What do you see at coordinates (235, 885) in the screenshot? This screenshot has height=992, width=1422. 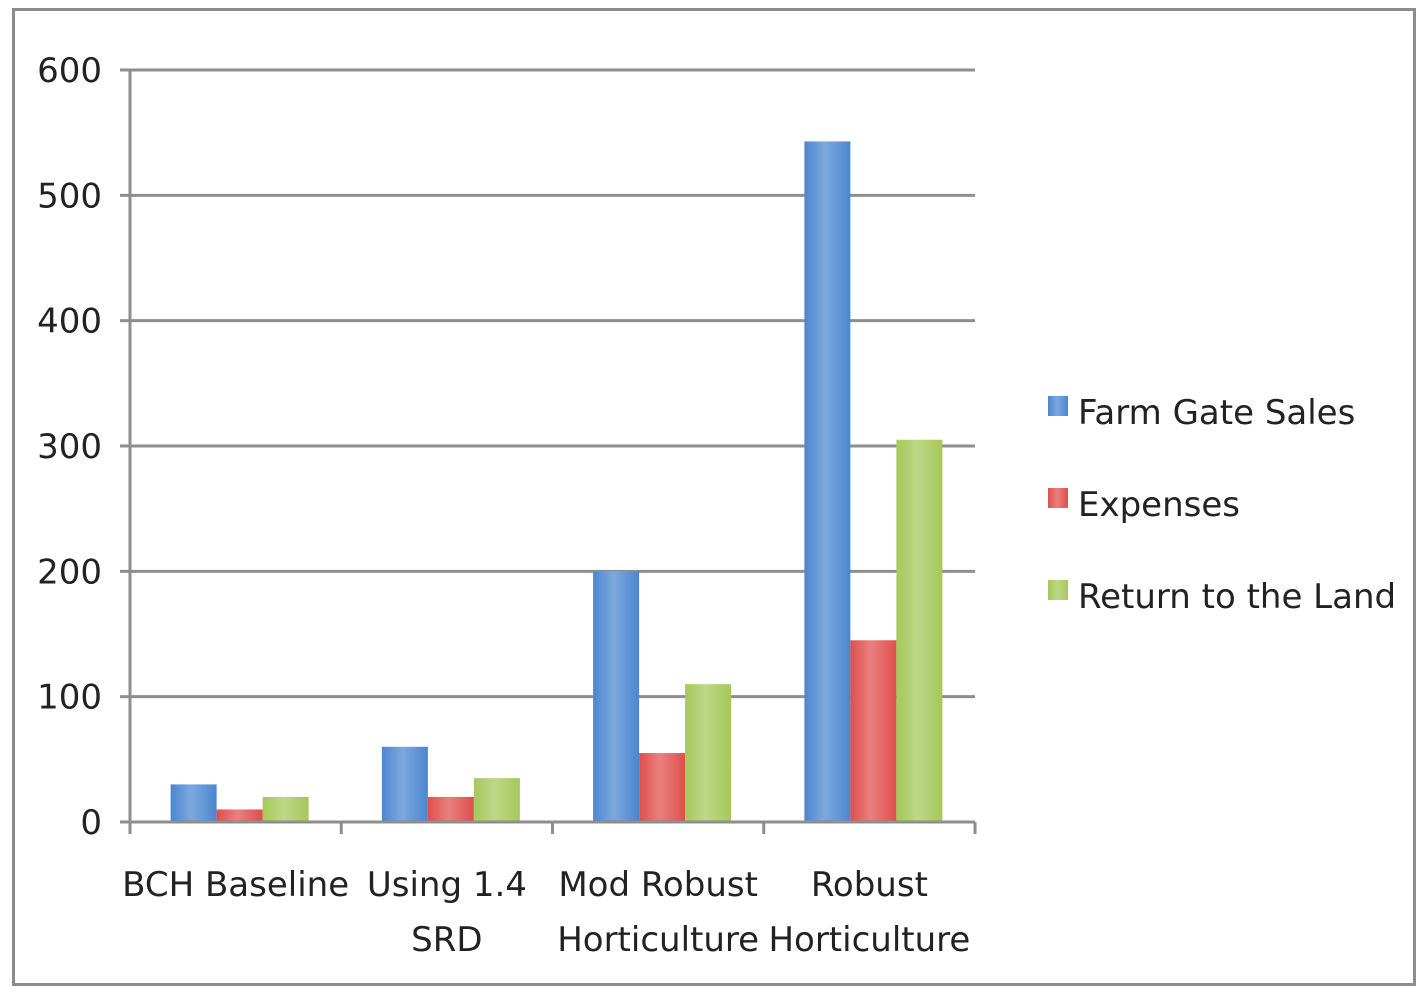 I see `x-category-label: BCH Baseline` at bounding box center [235, 885].